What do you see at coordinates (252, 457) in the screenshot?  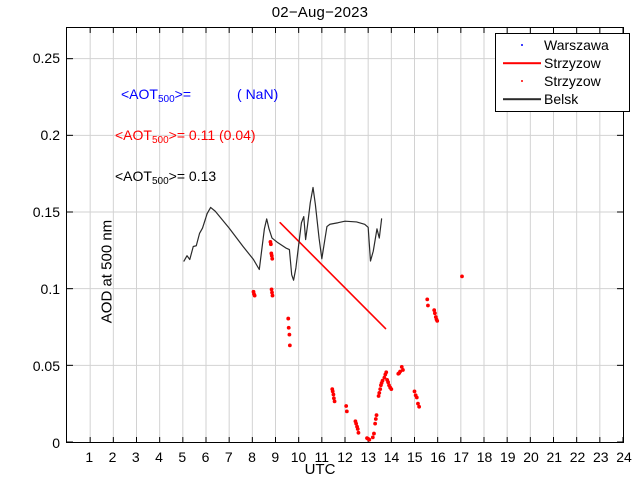 I see `x-tick-label: 8` at bounding box center [252, 457].